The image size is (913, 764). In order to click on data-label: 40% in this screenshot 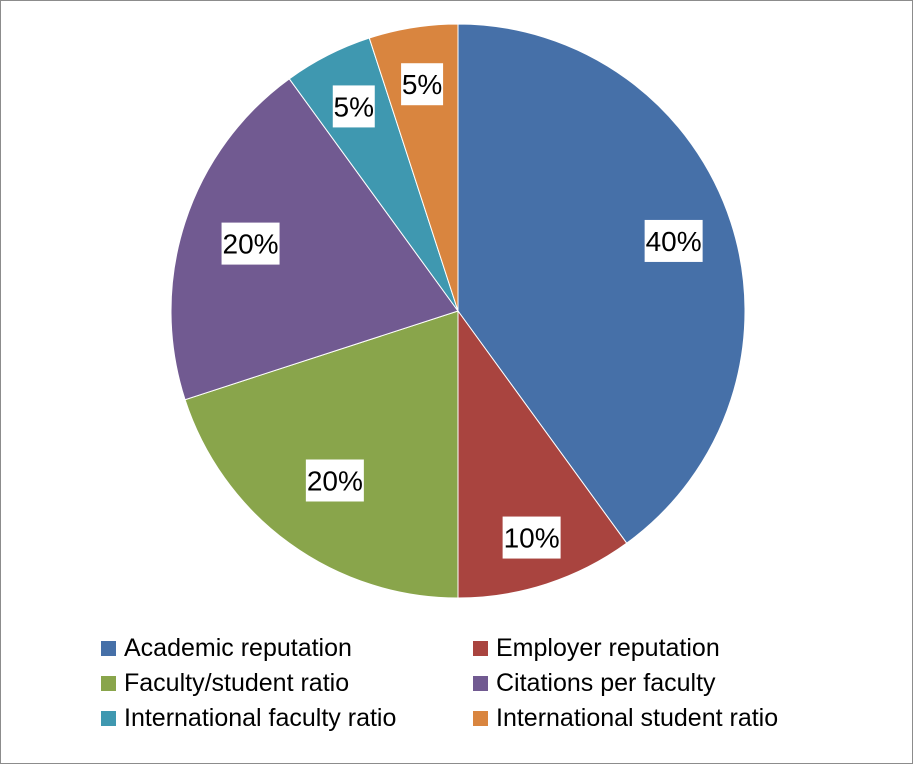, I will do `click(674, 241)`.